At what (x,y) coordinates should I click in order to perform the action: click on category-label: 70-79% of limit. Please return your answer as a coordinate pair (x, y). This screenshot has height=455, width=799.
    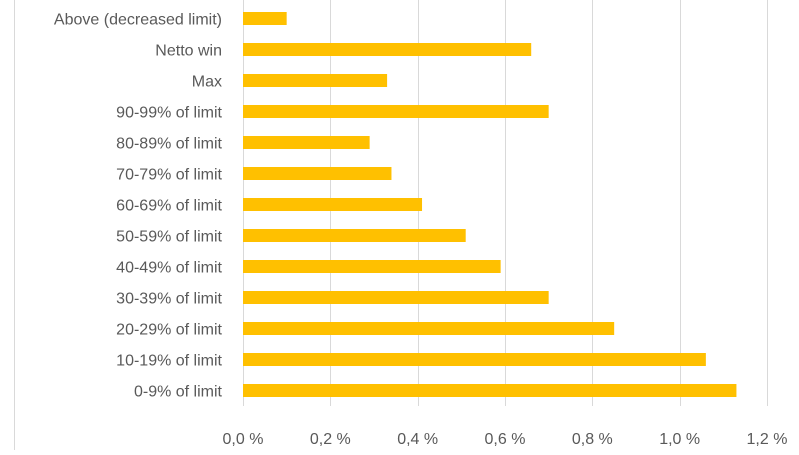
    Looking at the image, I should click on (169, 175).